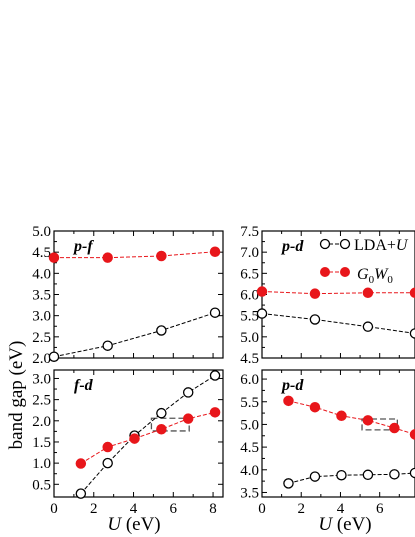 Image resolution: width=415 pixels, height=537 pixels. Describe the element at coordinates (41, 338) in the screenshot. I see `y-tick-label: 2.5` at that location.